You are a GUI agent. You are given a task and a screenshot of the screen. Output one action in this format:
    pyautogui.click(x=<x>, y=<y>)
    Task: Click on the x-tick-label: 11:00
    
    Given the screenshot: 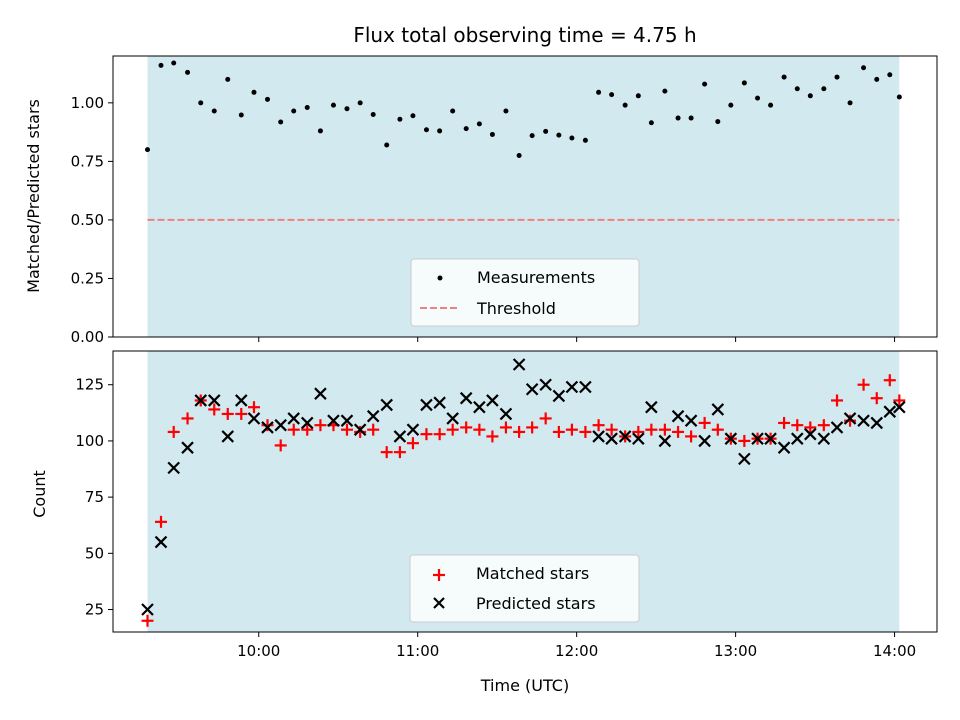 What is the action you would take?
    pyautogui.click(x=417, y=651)
    